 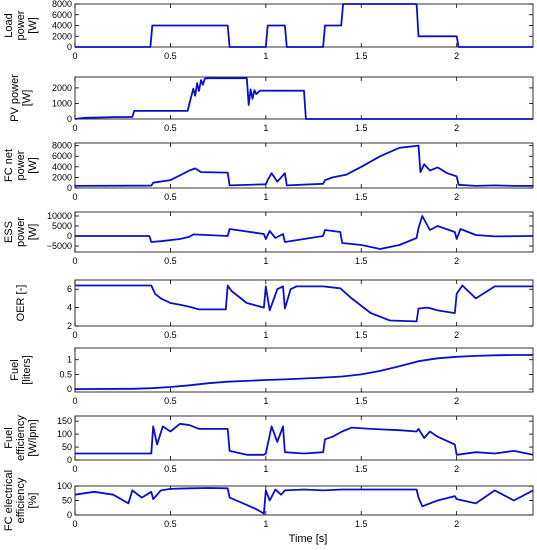 I want to click on y-axis-label-line: [%], so click(x=33, y=501).